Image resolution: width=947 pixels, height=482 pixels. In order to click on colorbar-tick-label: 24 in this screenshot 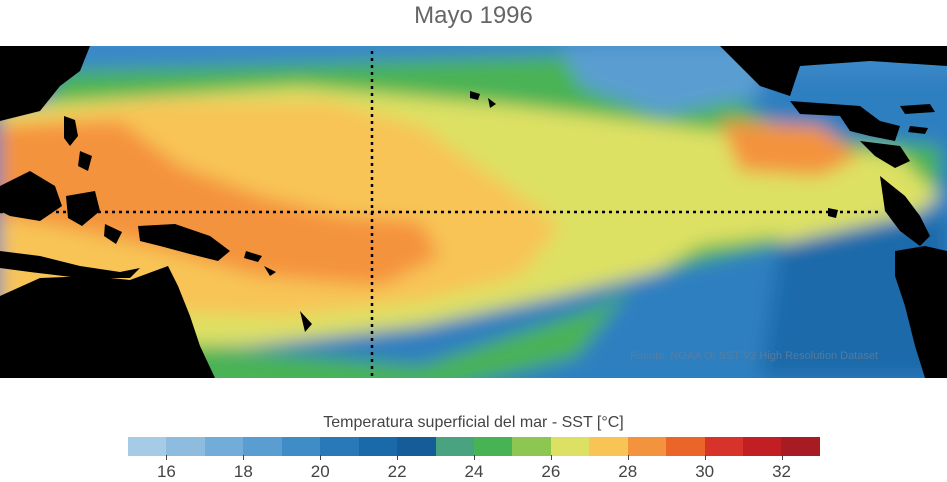, I will do `click(474, 471)`.